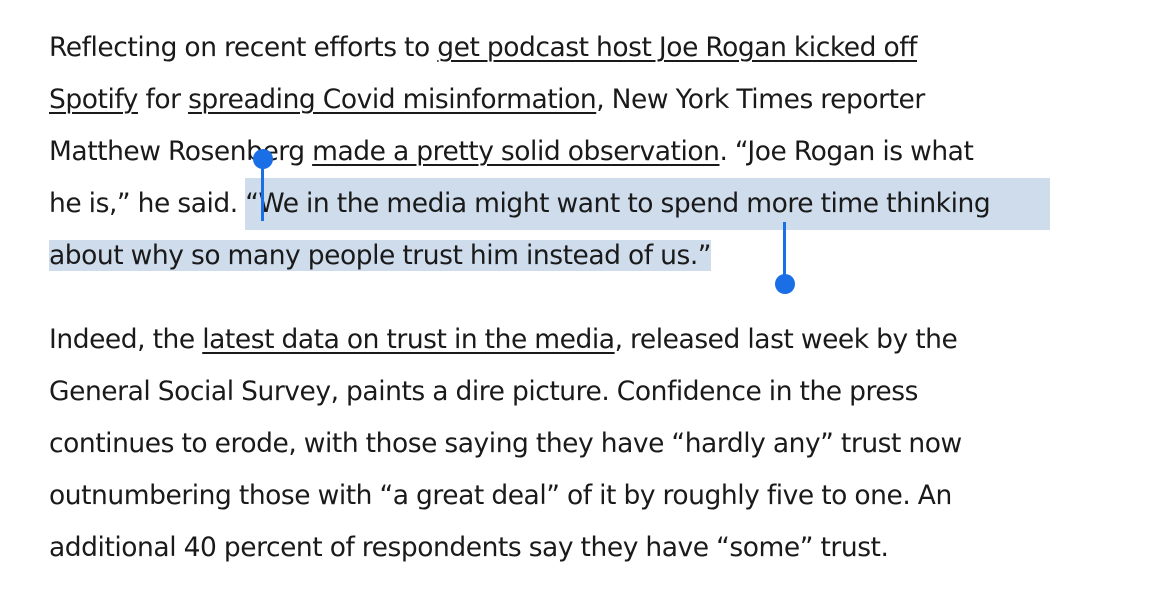 Image resolution: width=1172 pixels, height=599 pixels. Describe the element at coordinates (516, 151) in the screenshot. I see `link-solid-observation: made a pretty solid observation` at that location.